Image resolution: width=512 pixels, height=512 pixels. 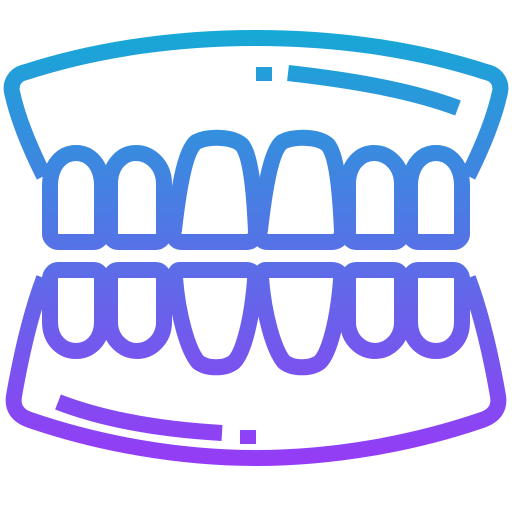 I want to click on upper-highlight-dot, so click(x=264, y=74).